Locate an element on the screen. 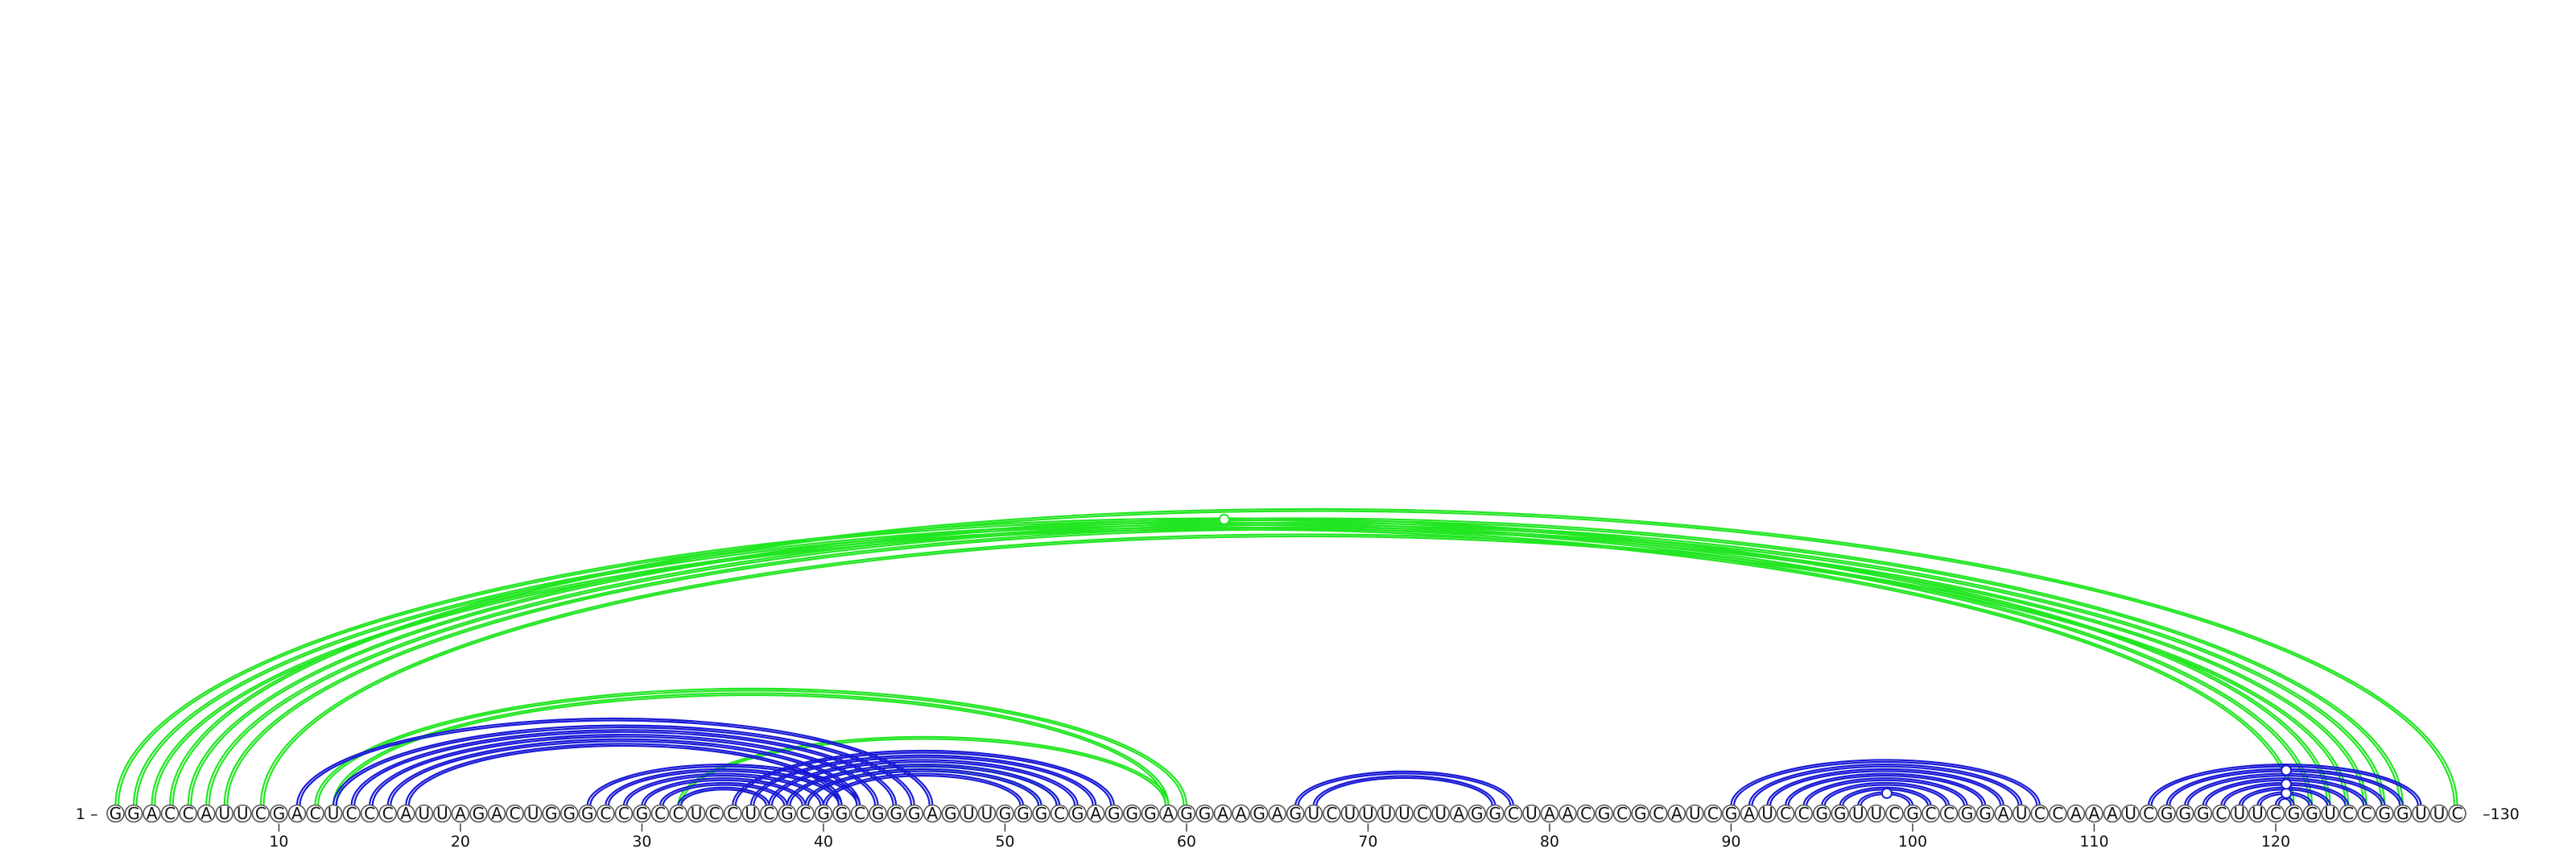  sequence-start-label: 1 – is located at coordinates (87, 814).